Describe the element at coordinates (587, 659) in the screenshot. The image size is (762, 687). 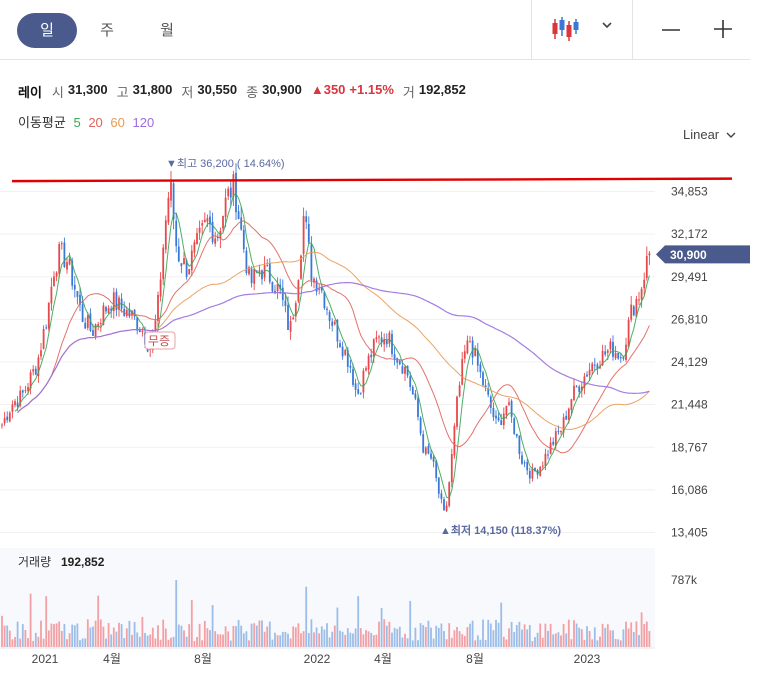
I see `x-tick-label: 2023` at that location.